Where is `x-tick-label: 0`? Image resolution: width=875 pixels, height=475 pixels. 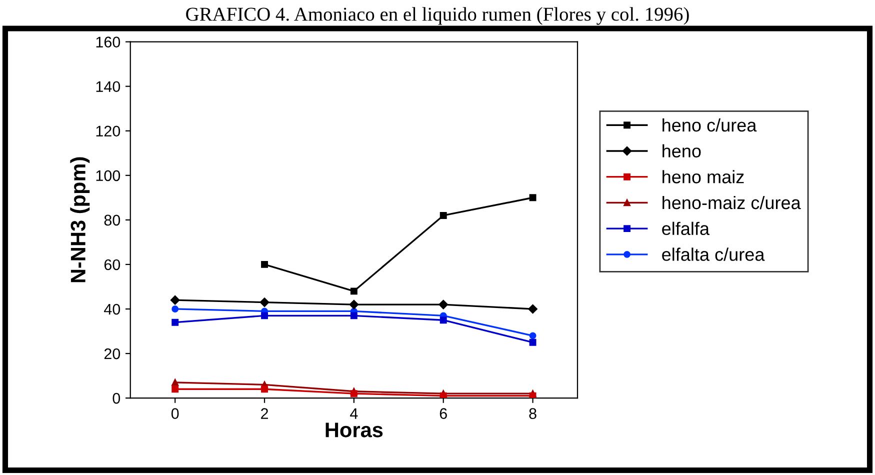 x-tick-label: 0 is located at coordinates (175, 413).